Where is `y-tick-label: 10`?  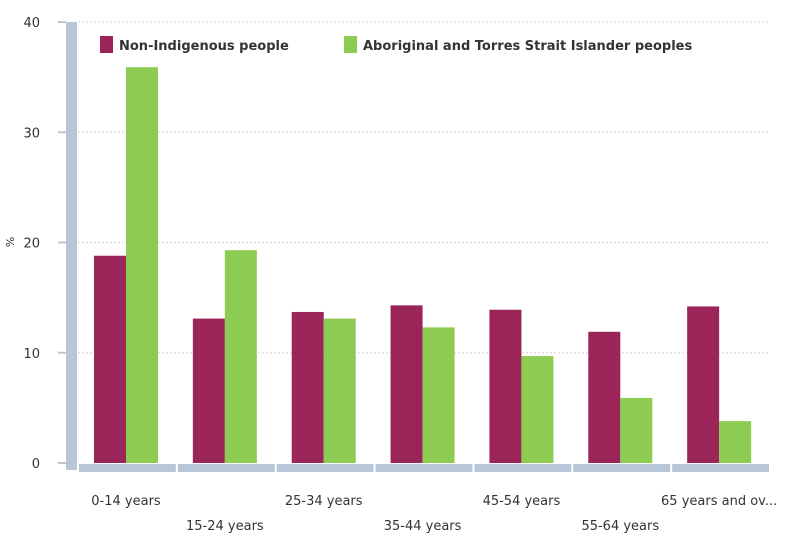
y-tick-label: 10 is located at coordinates (31, 354).